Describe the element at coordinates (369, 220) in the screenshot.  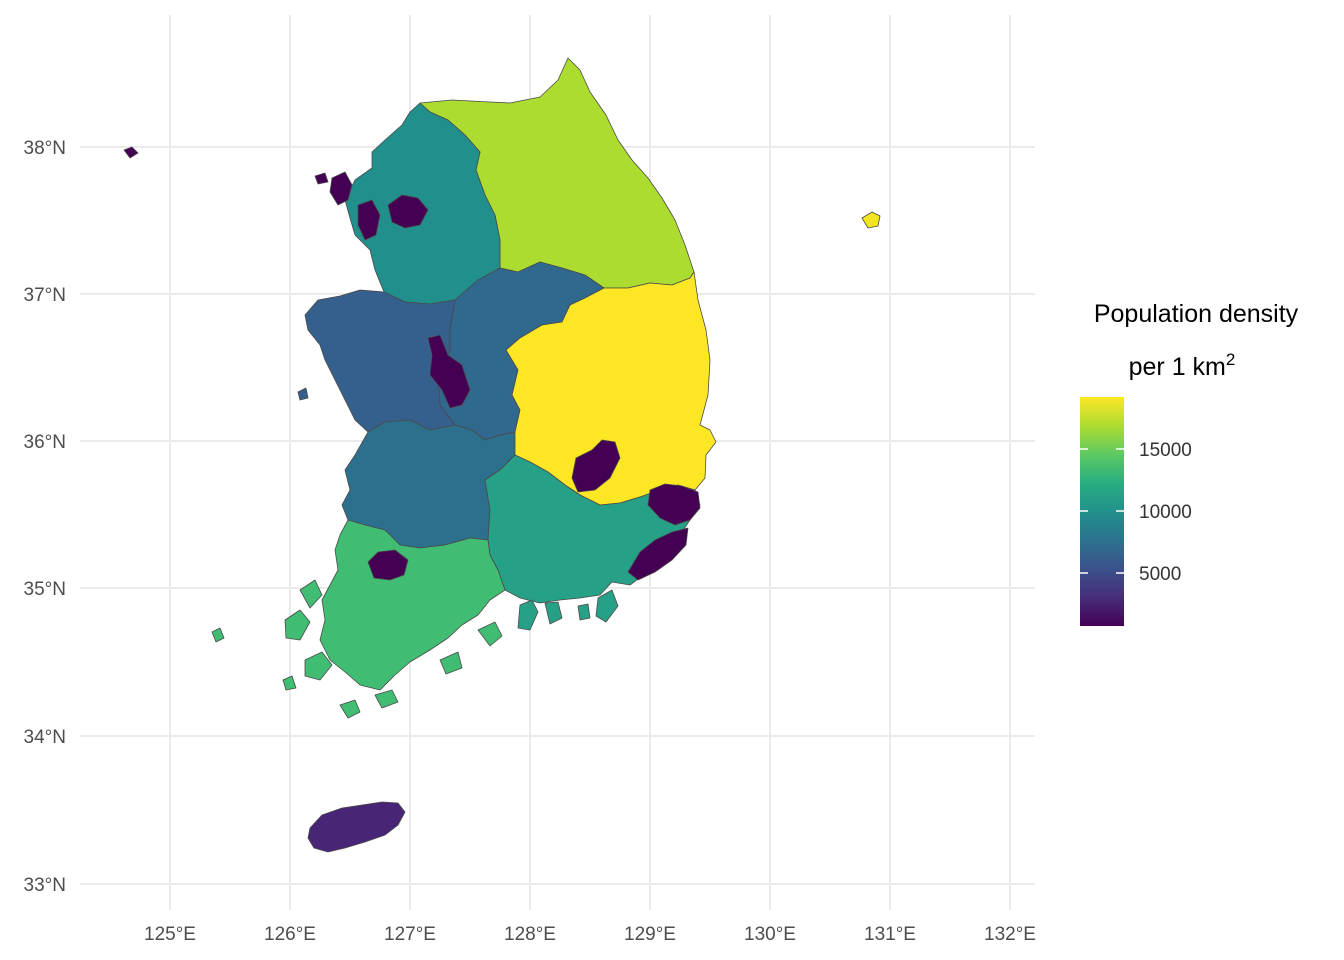
I see `city-incheon-south` at that location.